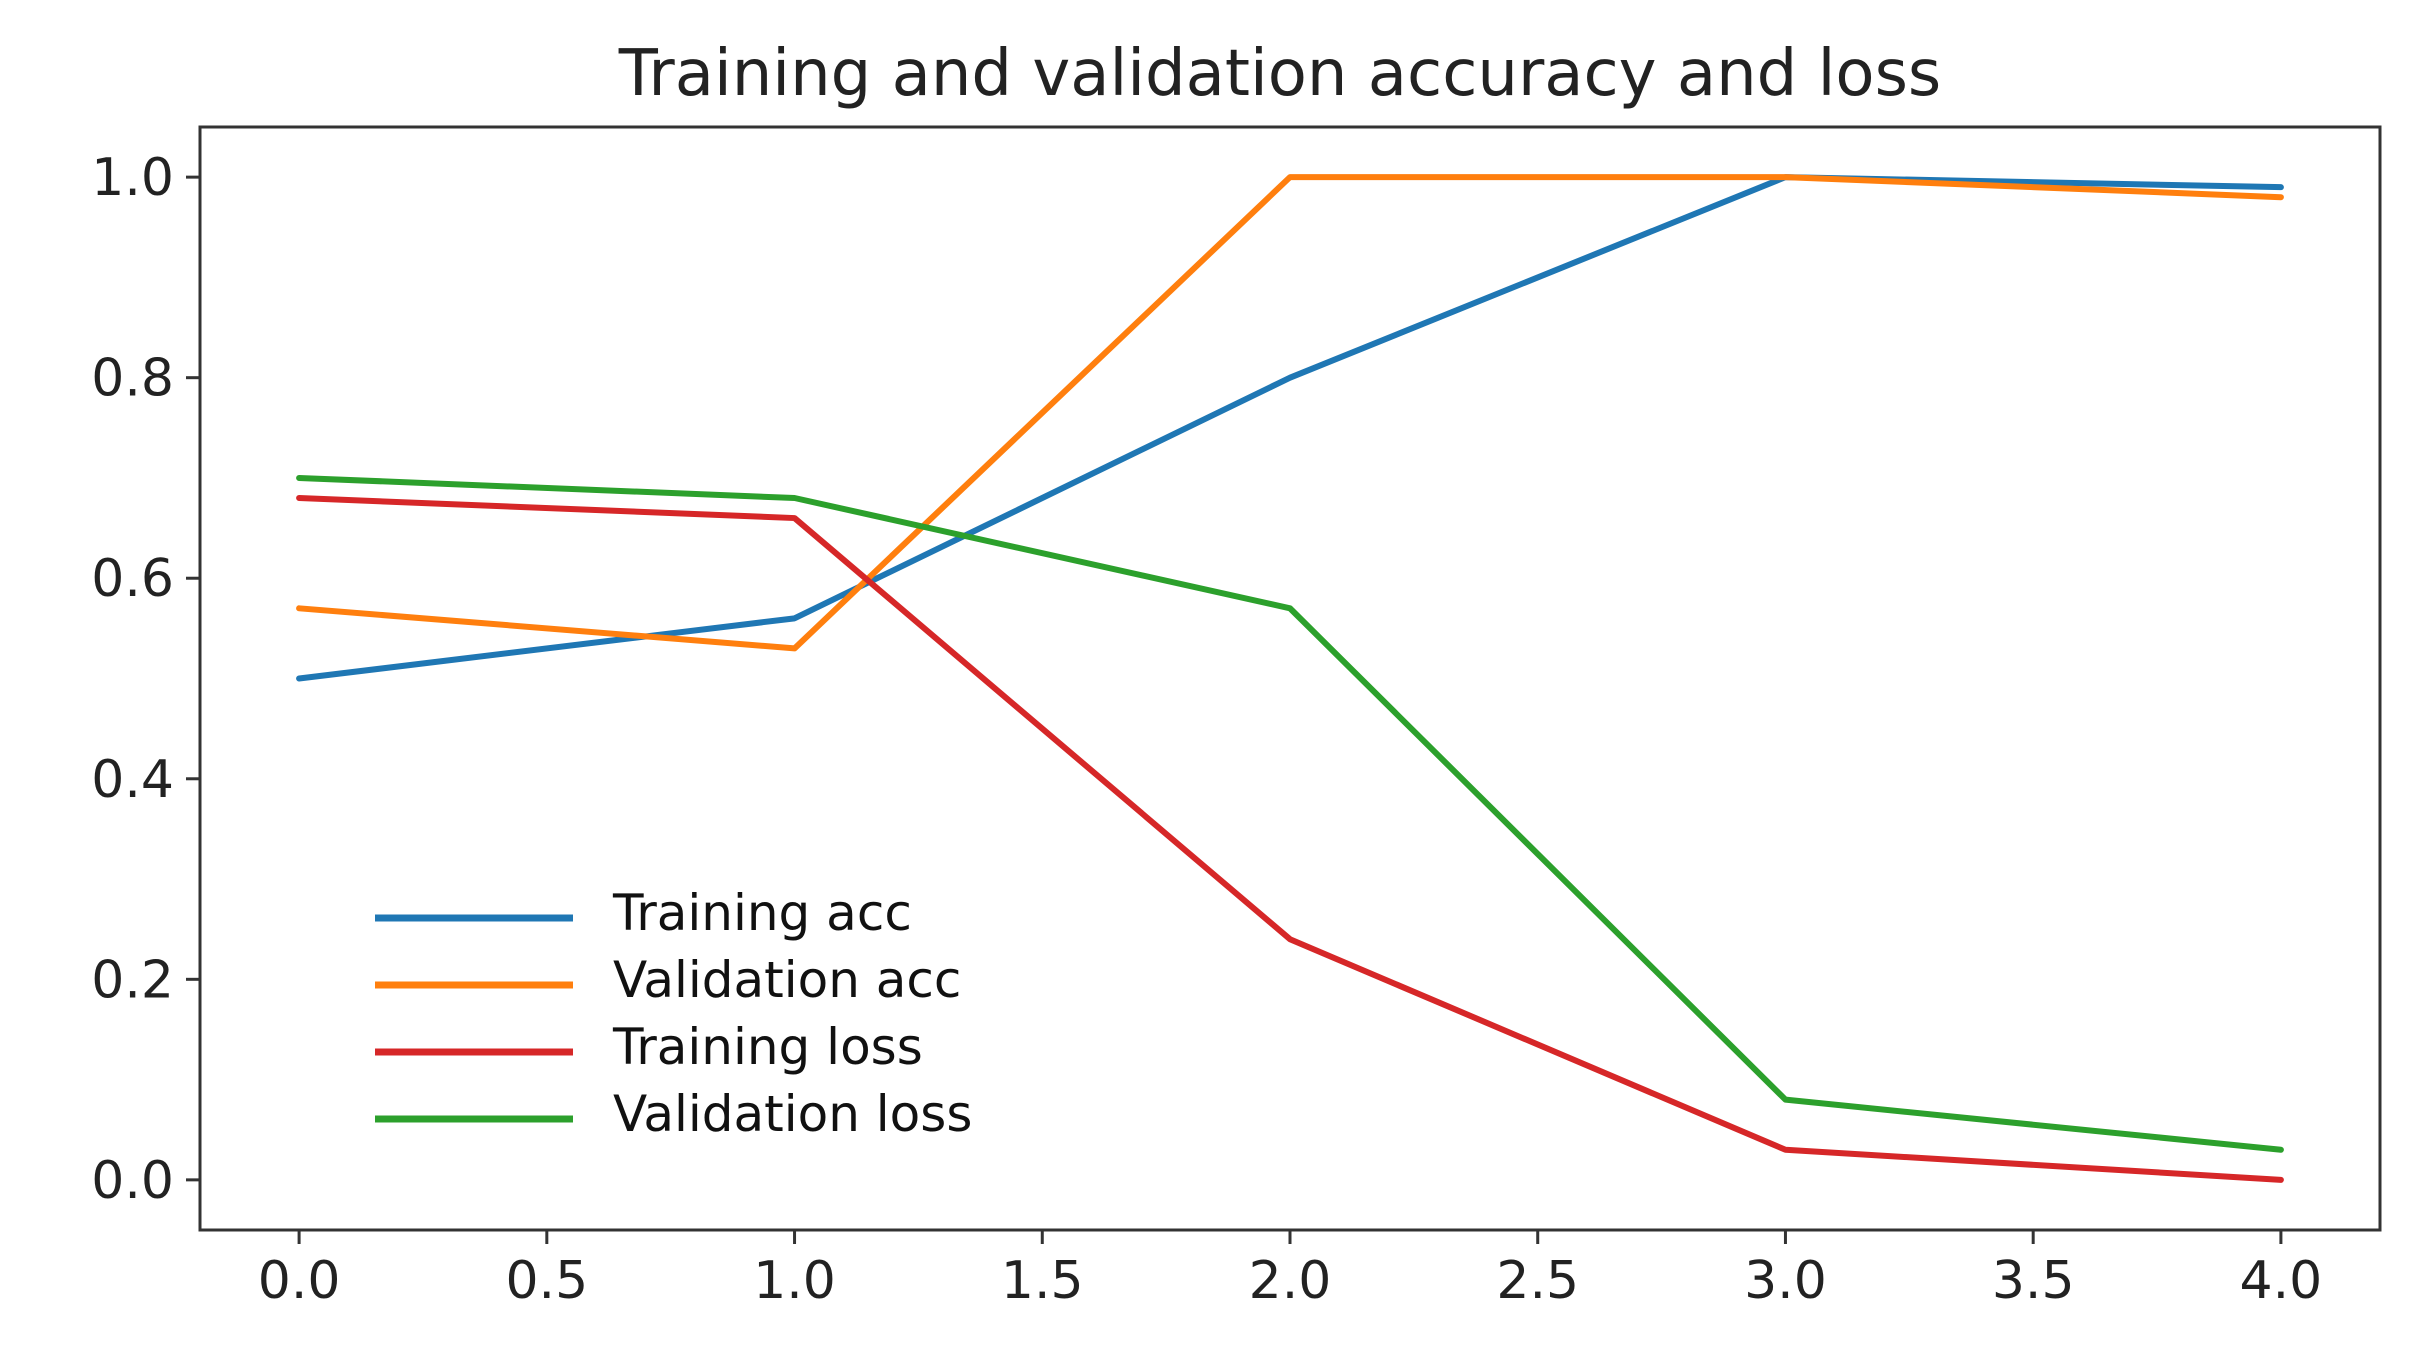  What do you see at coordinates (2281, 1281) in the screenshot?
I see `x-tick-label: 4.0` at bounding box center [2281, 1281].